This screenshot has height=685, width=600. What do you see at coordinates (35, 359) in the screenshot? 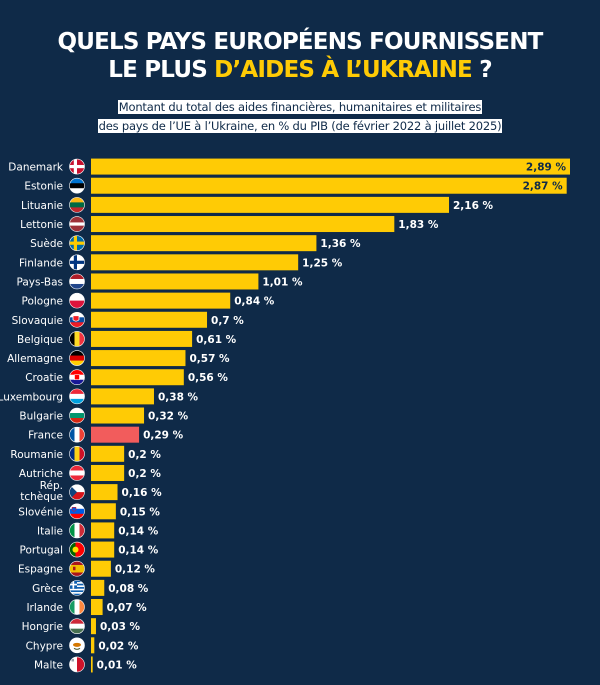
I see `category-label: Allemagne` at bounding box center [35, 359].